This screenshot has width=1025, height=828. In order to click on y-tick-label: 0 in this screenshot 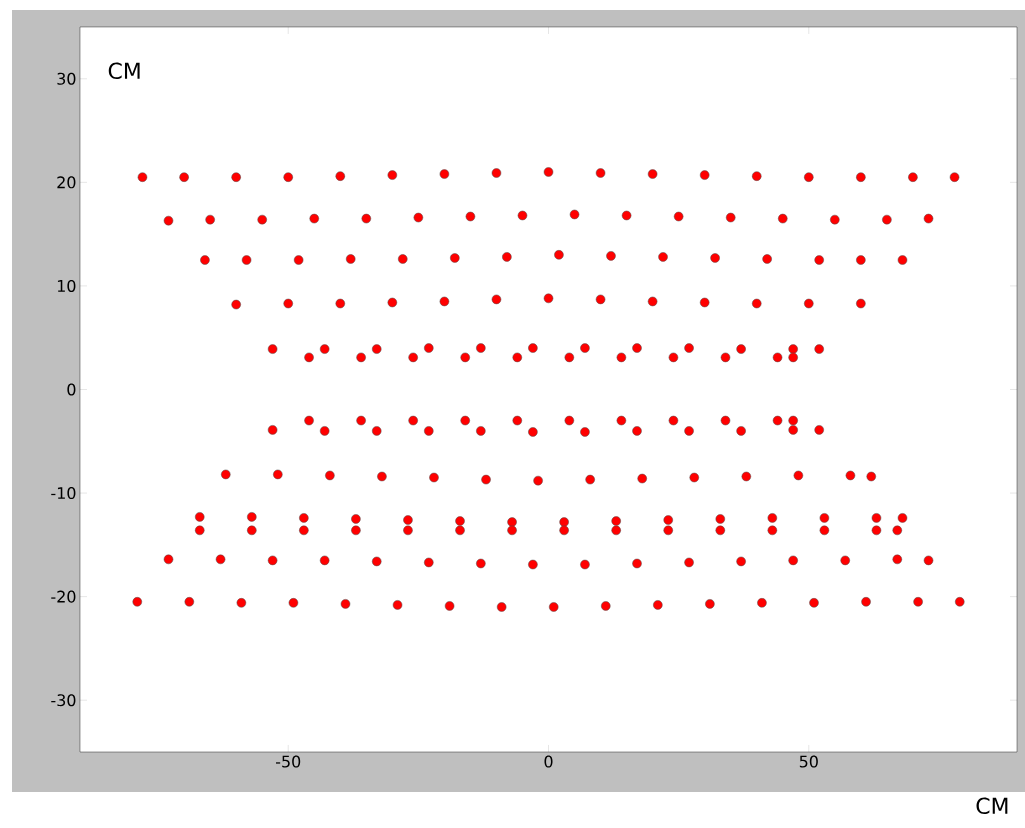, I will do `click(71, 389)`.